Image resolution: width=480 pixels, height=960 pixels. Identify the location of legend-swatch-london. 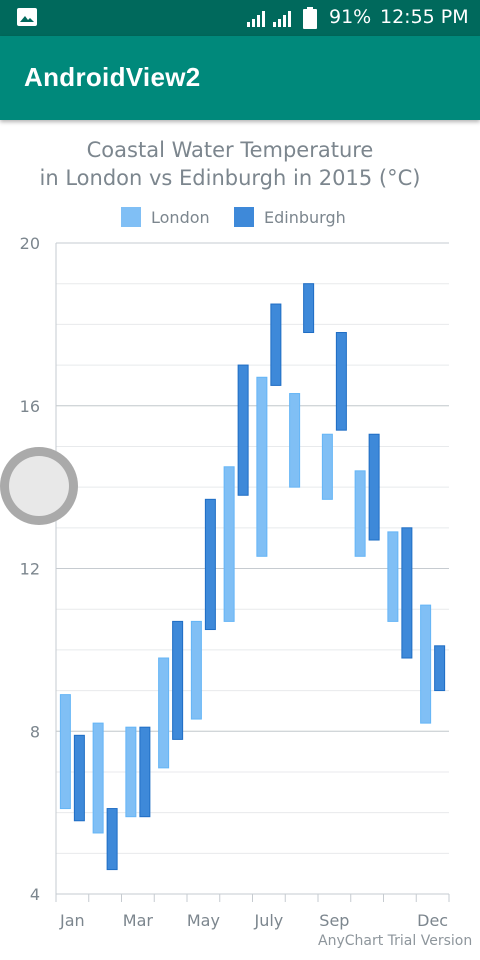
(131, 217).